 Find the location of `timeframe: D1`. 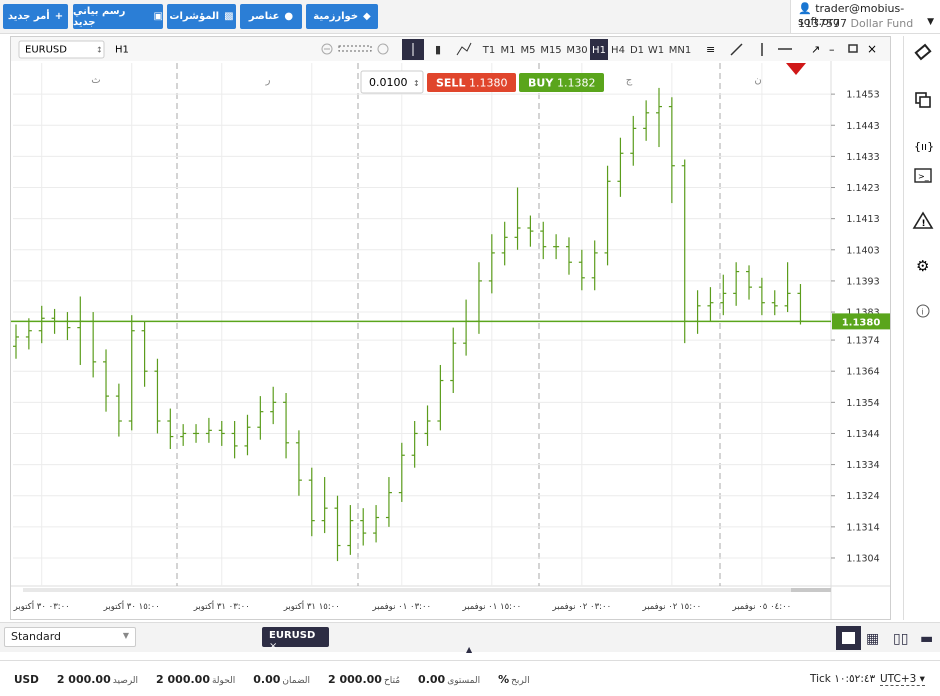

timeframe: D1 is located at coordinates (637, 50).